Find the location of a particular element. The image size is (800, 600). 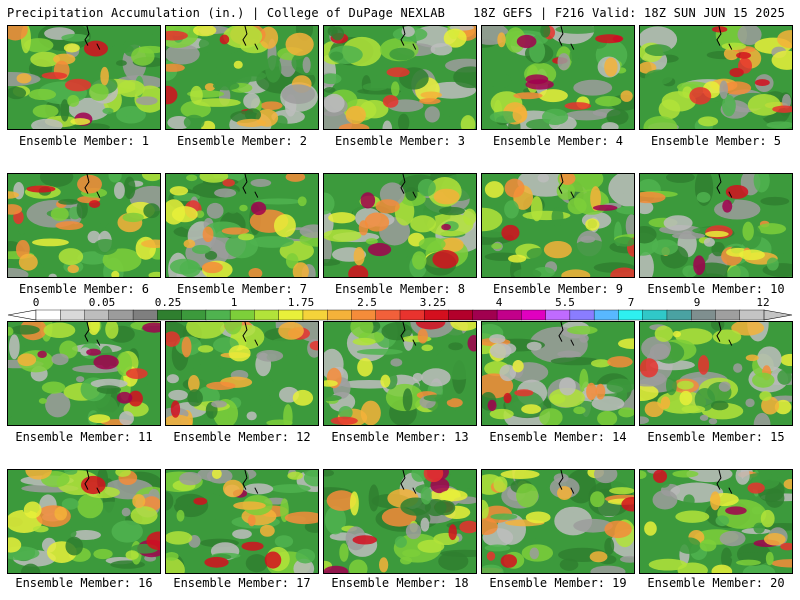

colorbar-swatches is located at coordinates (400, 315).